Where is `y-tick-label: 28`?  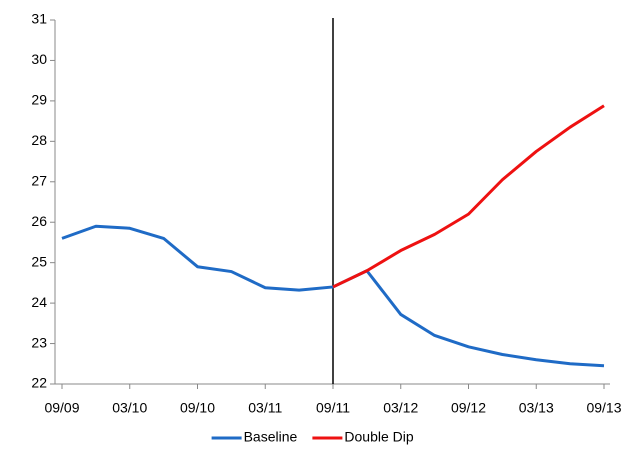
y-tick-label: 28 is located at coordinates (39, 140).